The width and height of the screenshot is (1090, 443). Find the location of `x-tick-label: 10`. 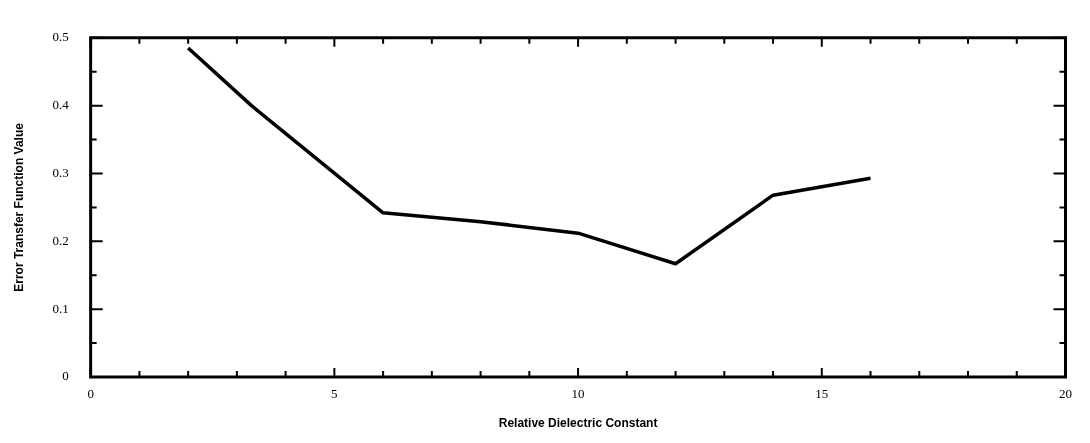

x-tick-label: 10 is located at coordinates (578, 394).